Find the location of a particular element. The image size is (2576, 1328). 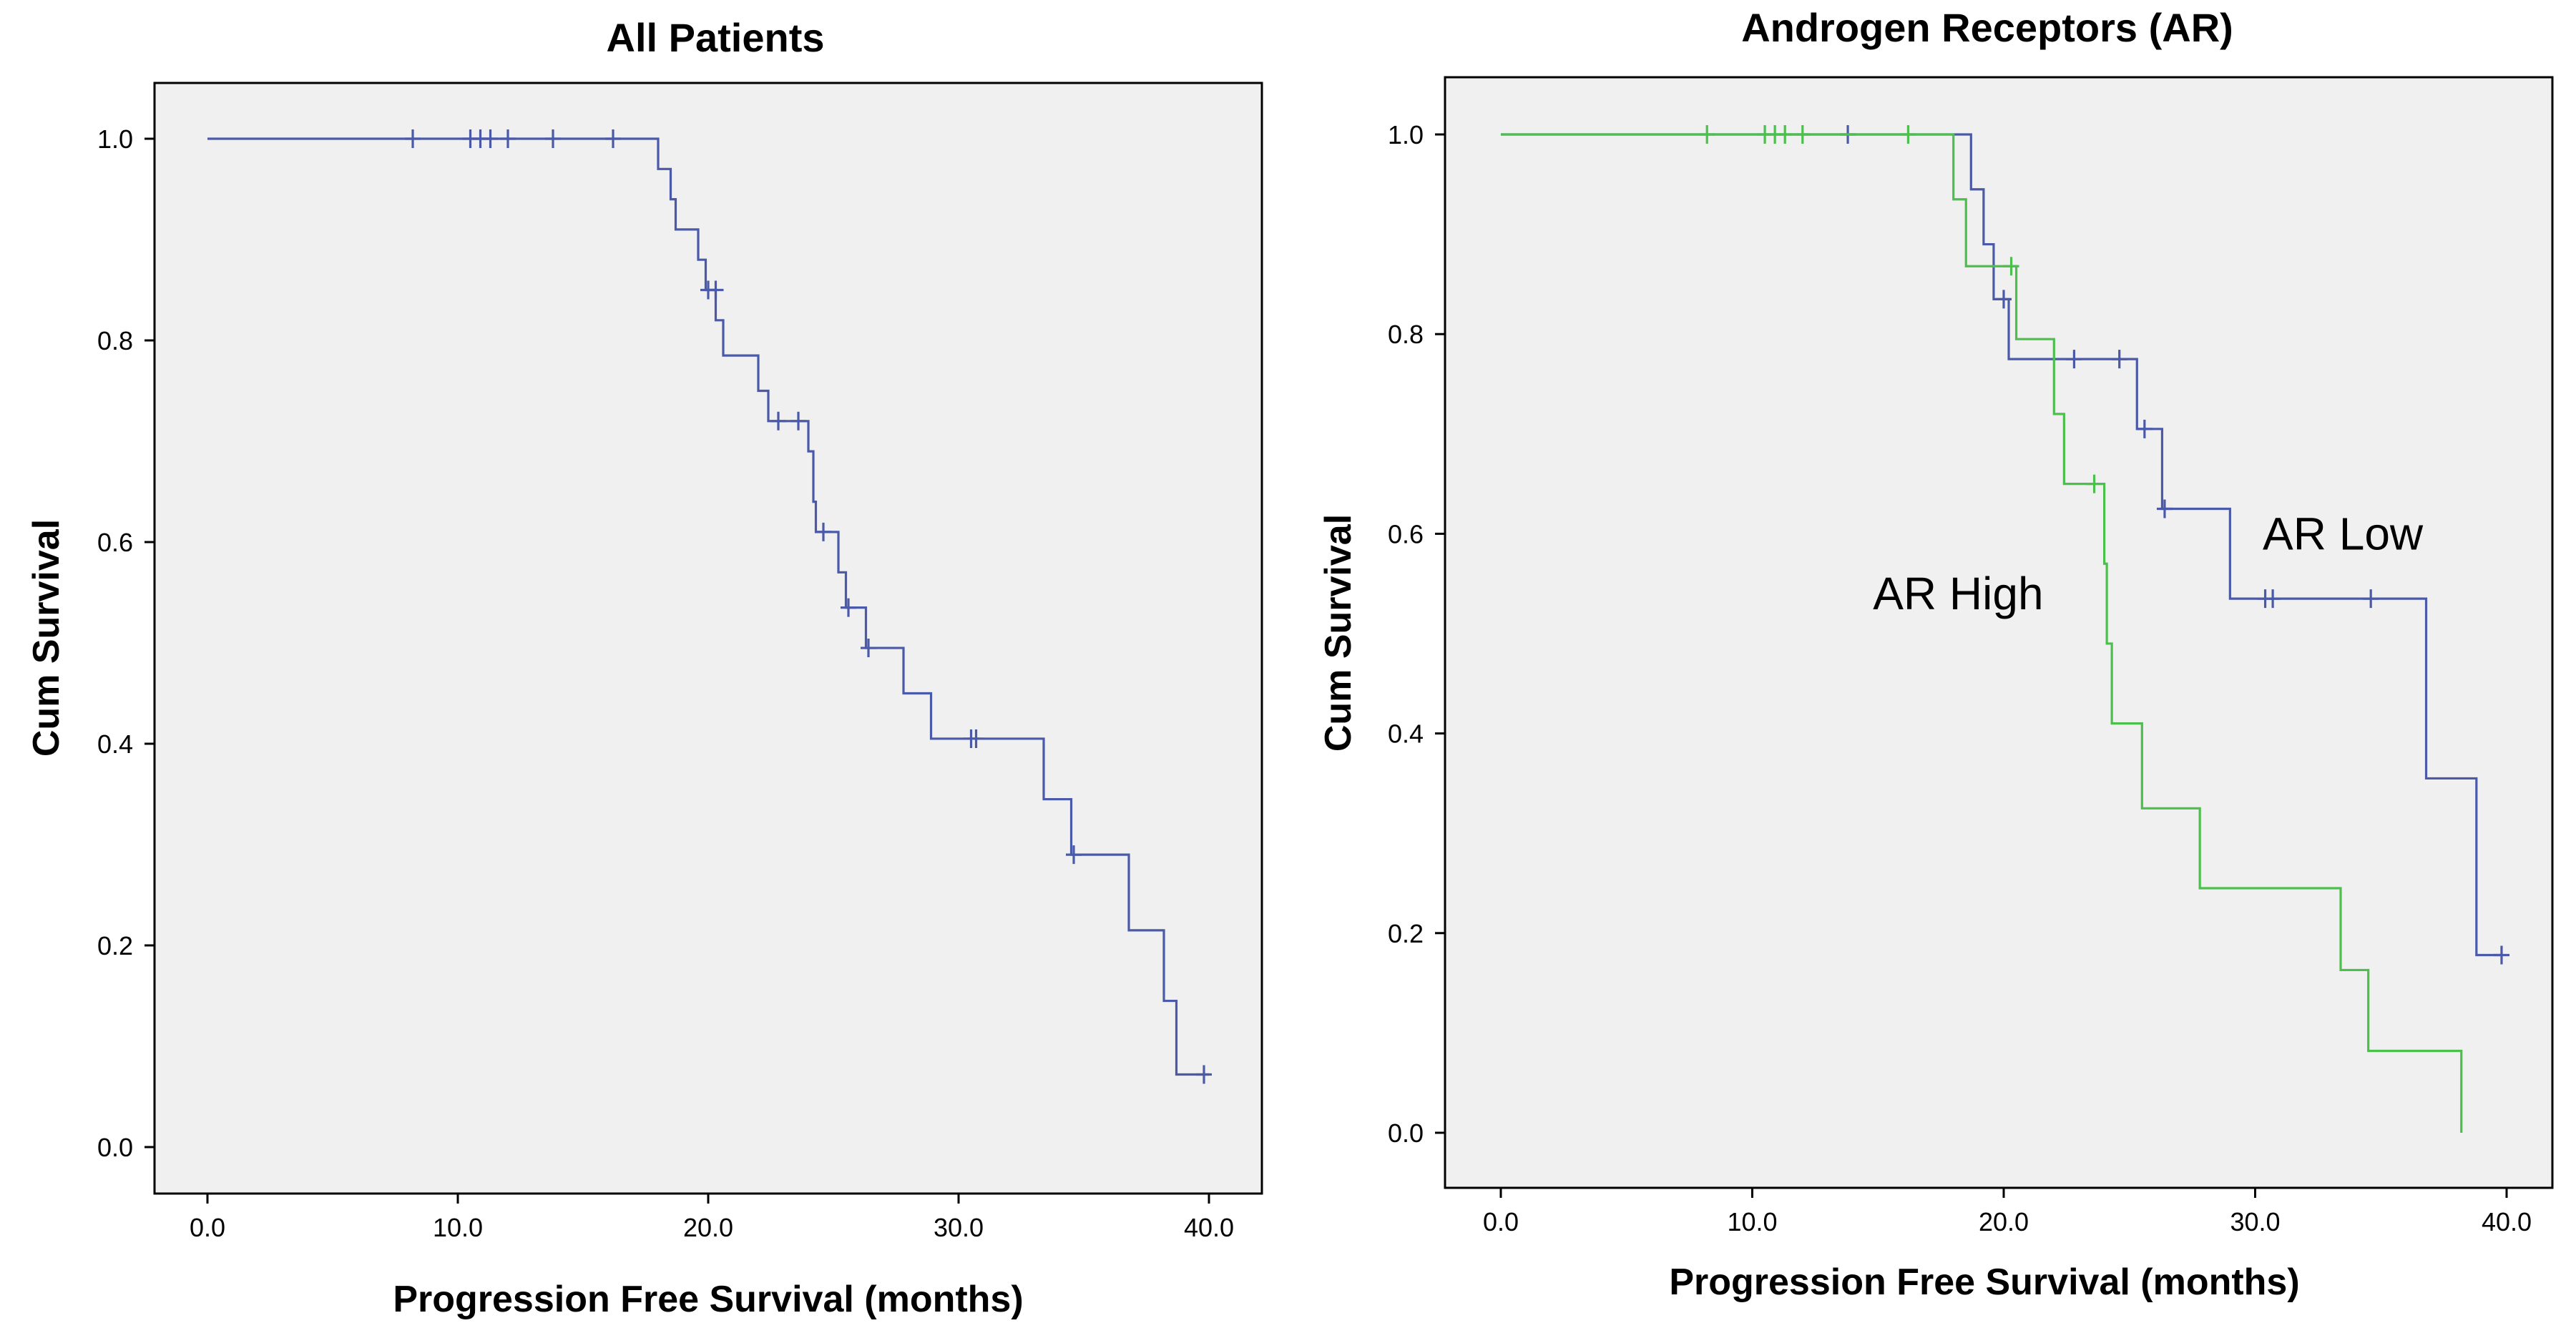

annotation-ar-low: AR Low is located at coordinates (2343, 533).